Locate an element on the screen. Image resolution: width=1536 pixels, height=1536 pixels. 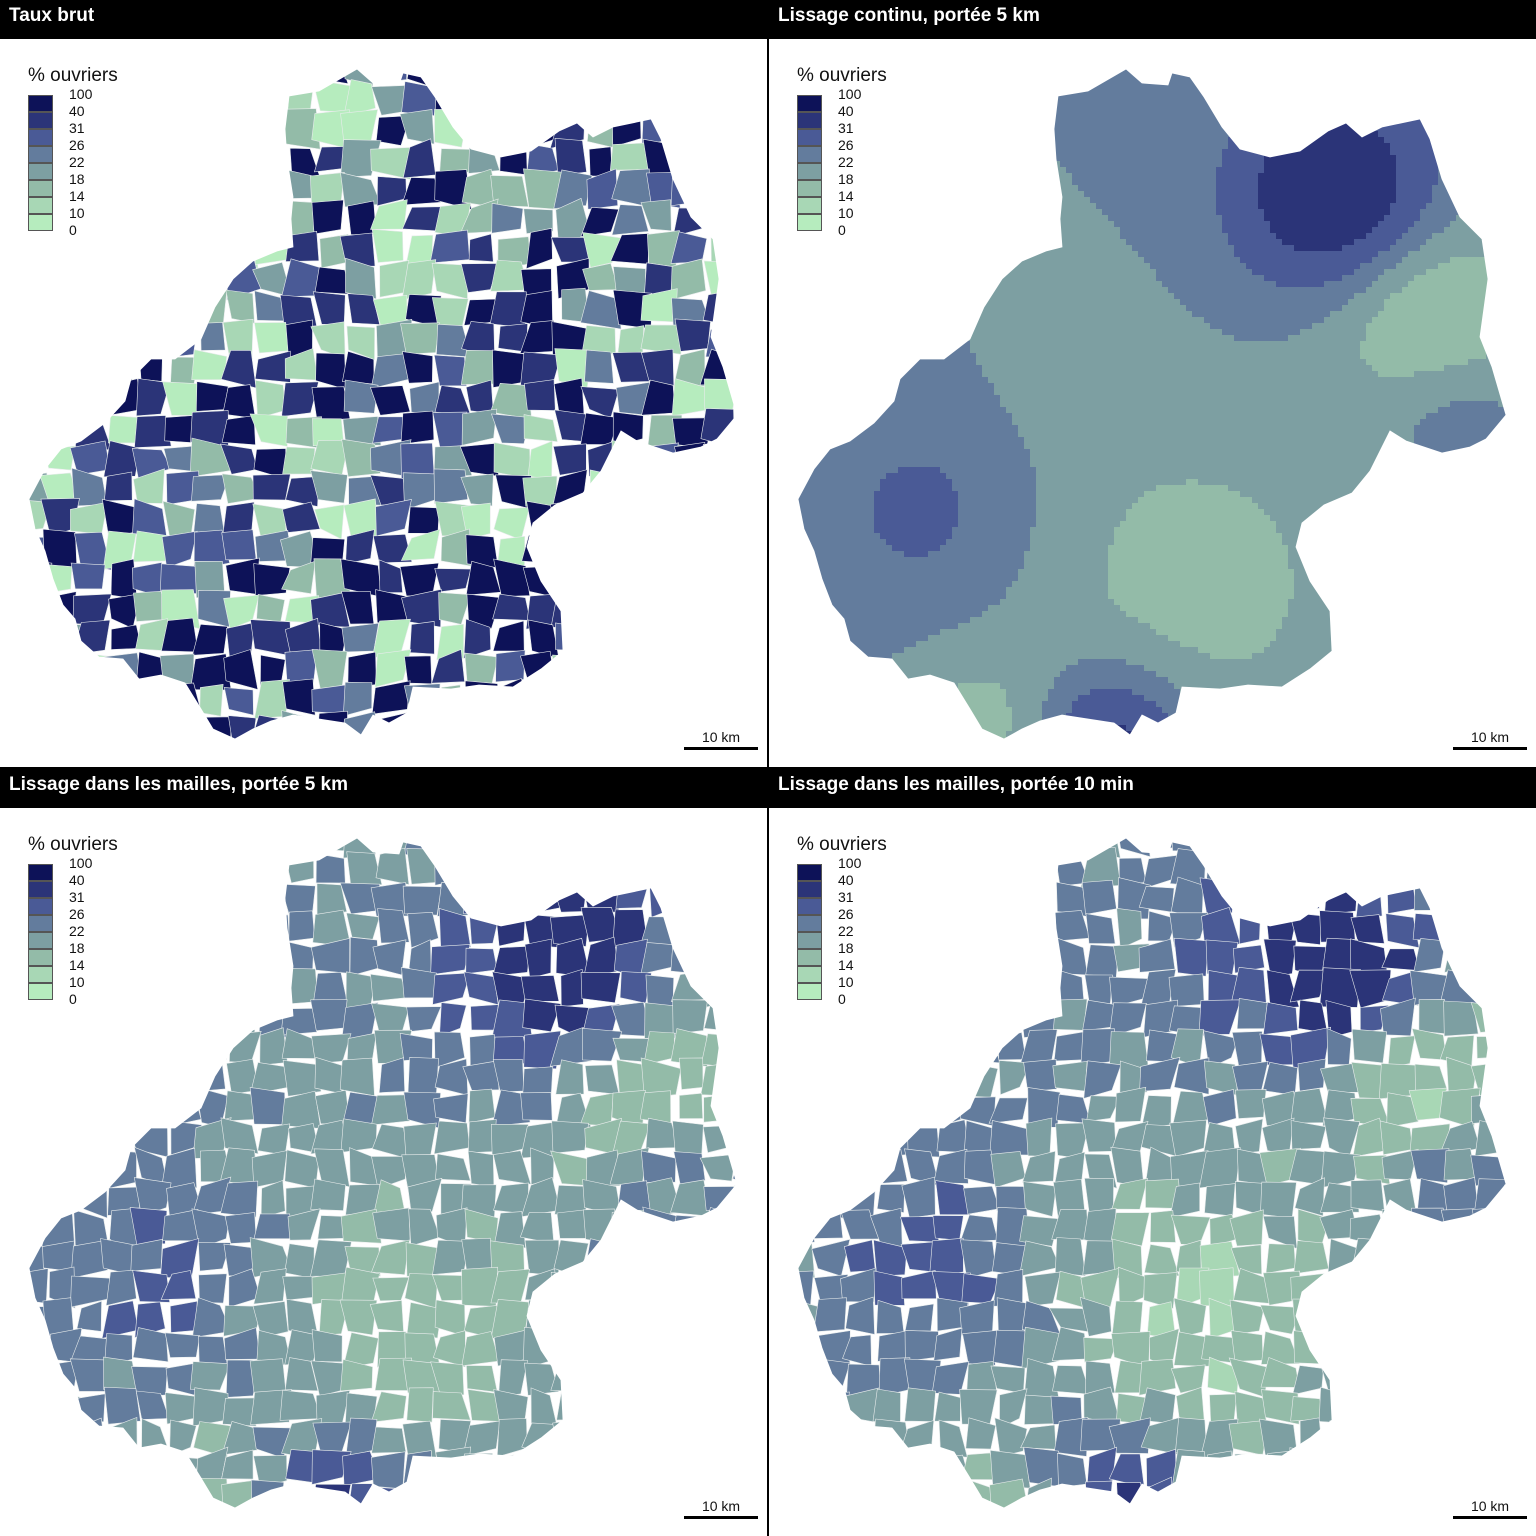
legend-row: 18 is located at coordinates (842, 184).